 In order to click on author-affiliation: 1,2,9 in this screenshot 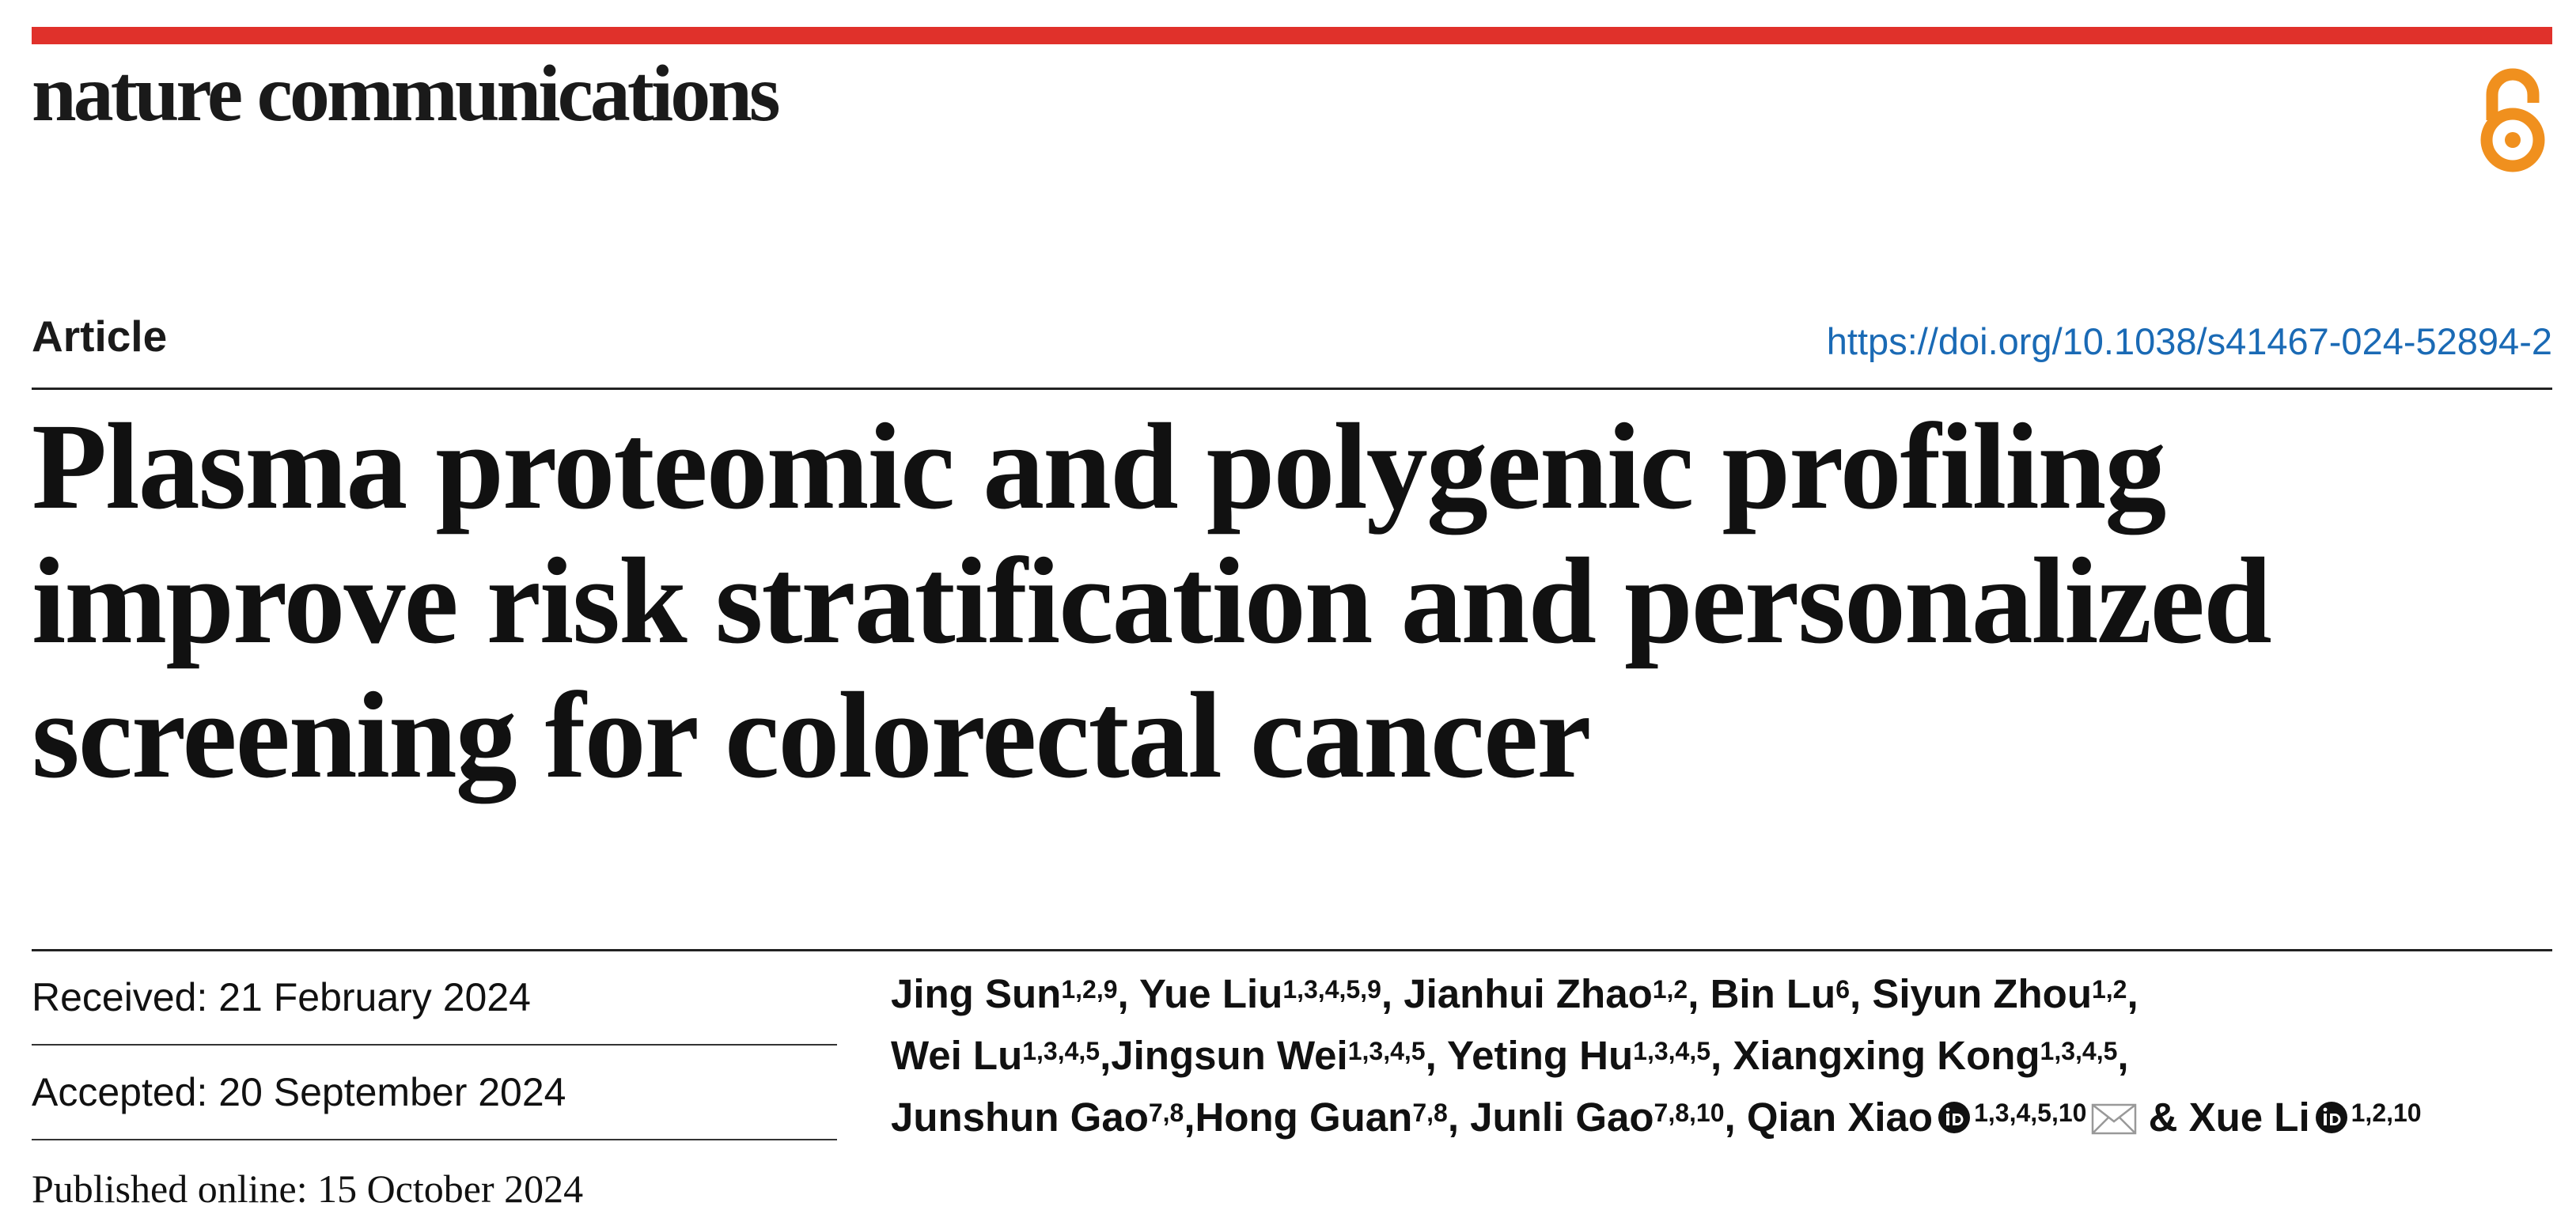, I will do `click(1089, 990)`.